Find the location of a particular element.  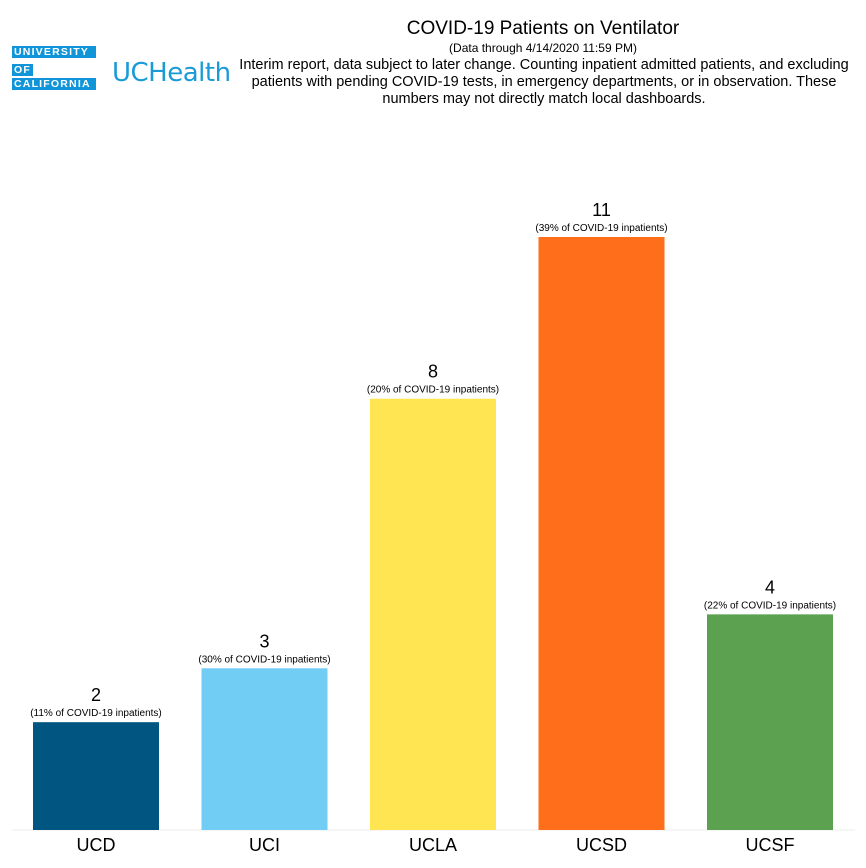

x-tick-ucla: UCLA is located at coordinates (433, 845).